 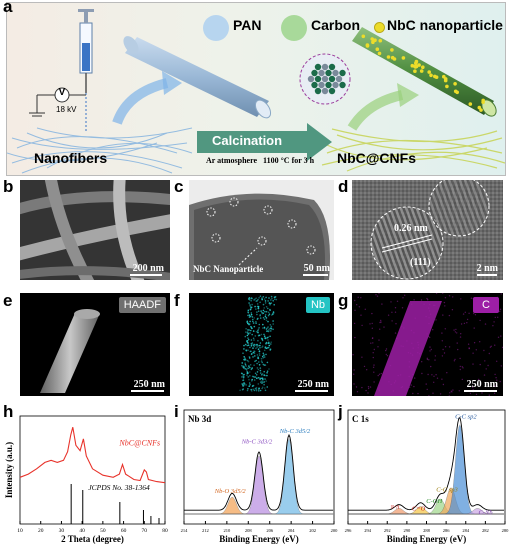 What do you see at coordinates (420, 262) in the screenshot?
I see `lattice-plane-label: (111)` at bounding box center [420, 262].